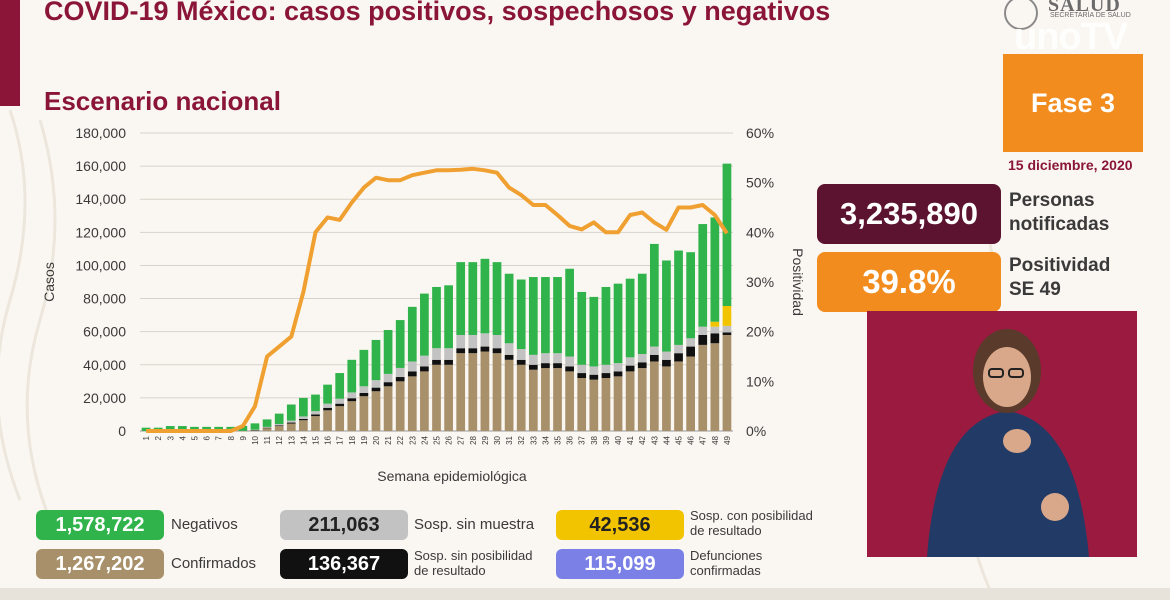 The width and height of the screenshot is (1170, 600). What do you see at coordinates (756, 431) in the screenshot?
I see `y2-tick-label: 0%` at bounding box center [756, 431].